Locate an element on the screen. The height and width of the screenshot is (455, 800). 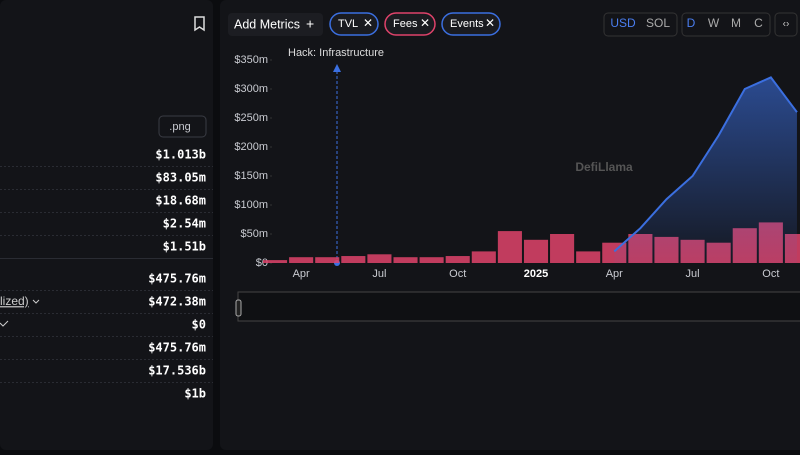
y-tick-label: $150m is located at coordinates (251, 176).